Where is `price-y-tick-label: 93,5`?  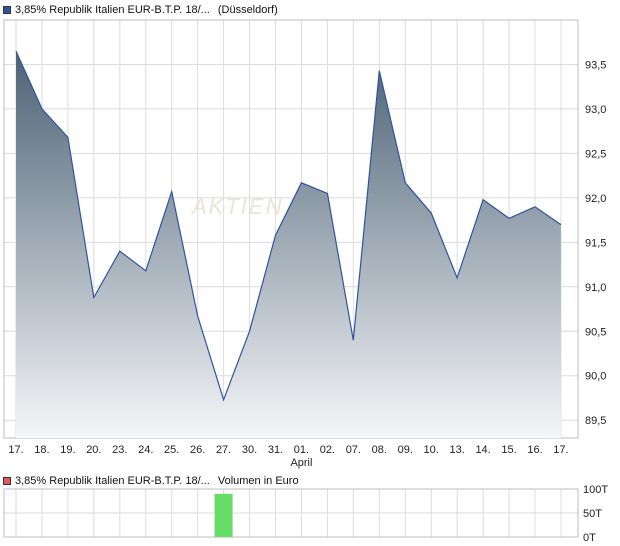
price-y-tick-label: 93,5 is located at coordinates (595, 65).